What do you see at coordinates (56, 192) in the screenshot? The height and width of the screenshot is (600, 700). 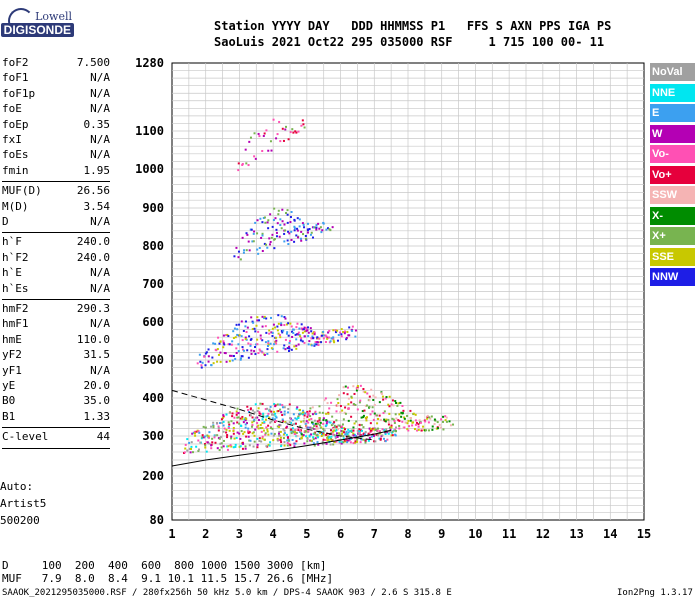 I see `param-row: MUF(D) 26.56` at bounding box center [56, 192].